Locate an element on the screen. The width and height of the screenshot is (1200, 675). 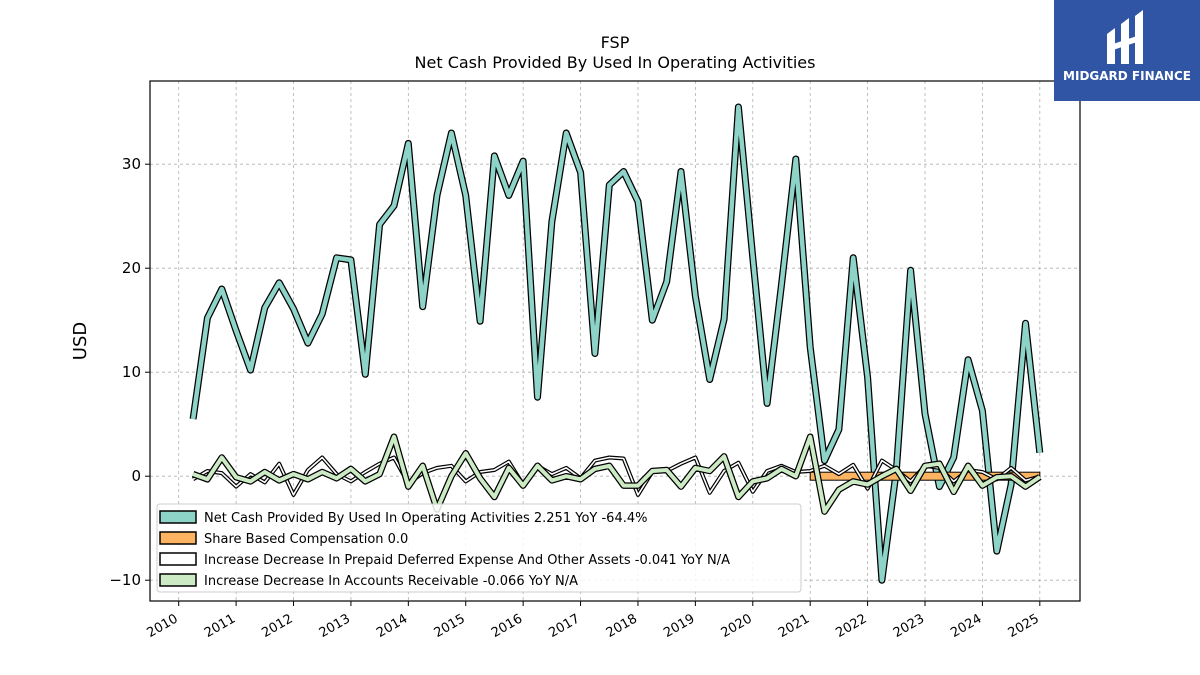
brand-name: MIDGARD FINANCE is located at coordinates (1127, 76).